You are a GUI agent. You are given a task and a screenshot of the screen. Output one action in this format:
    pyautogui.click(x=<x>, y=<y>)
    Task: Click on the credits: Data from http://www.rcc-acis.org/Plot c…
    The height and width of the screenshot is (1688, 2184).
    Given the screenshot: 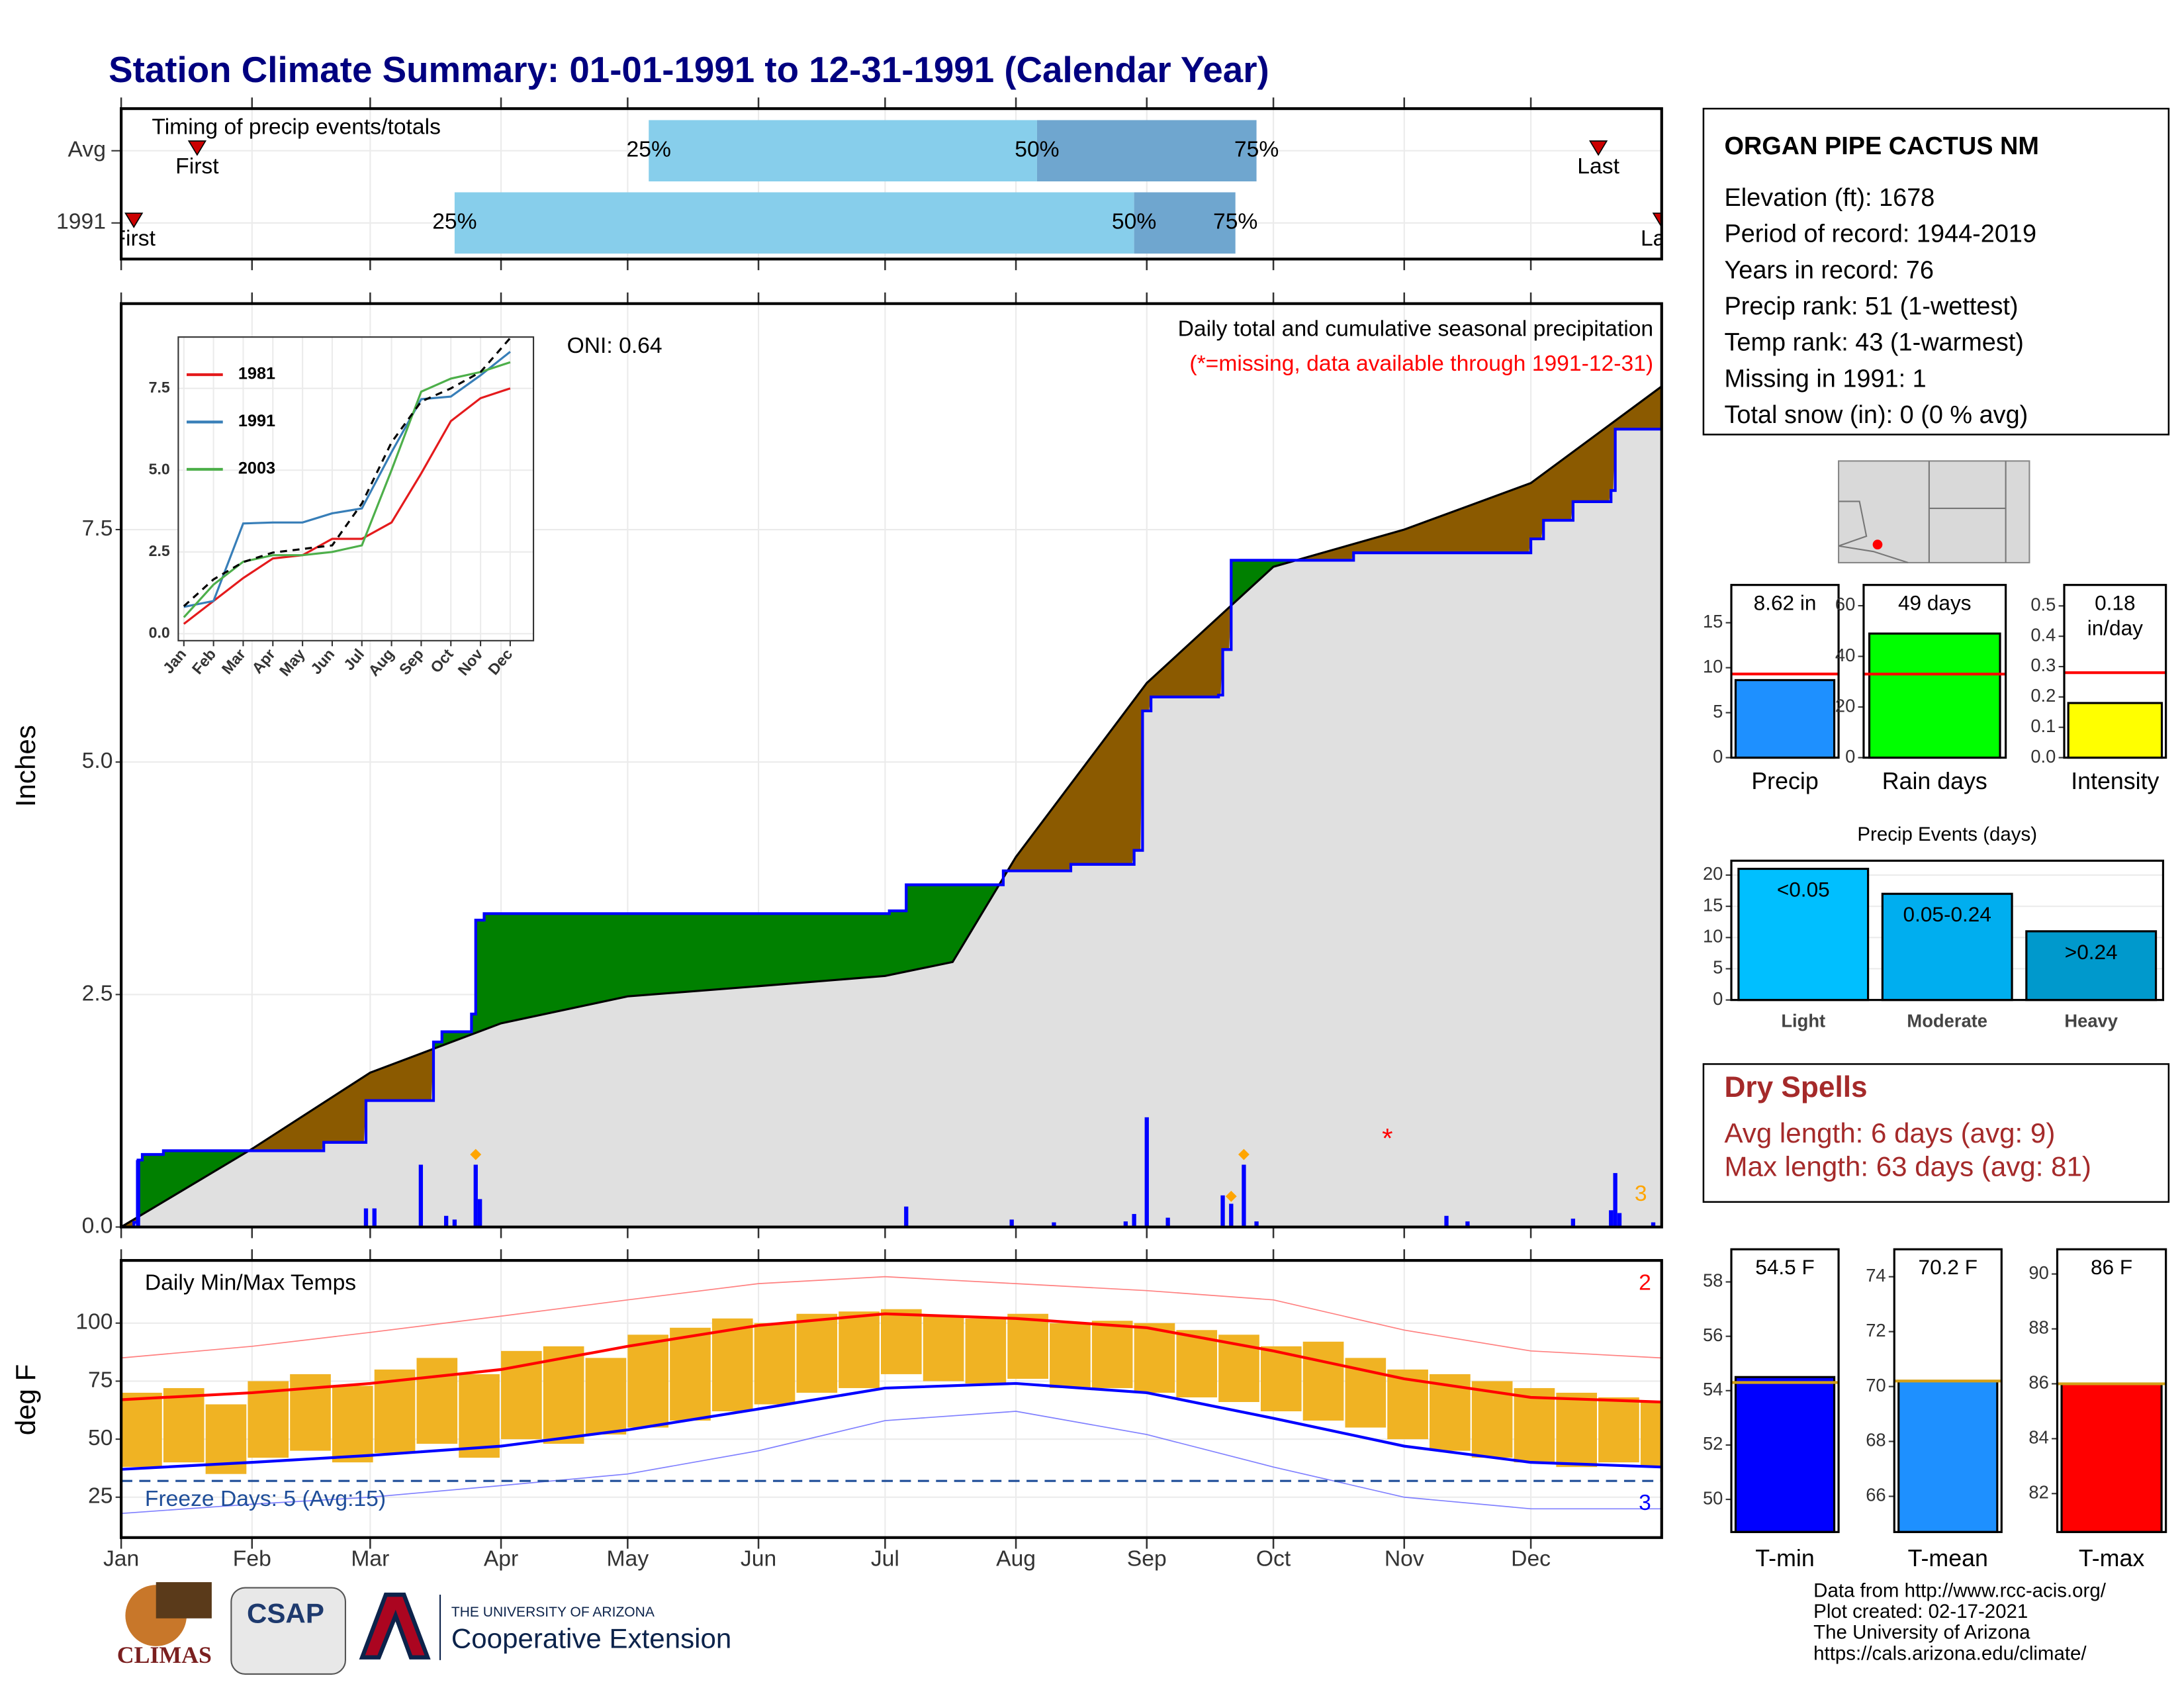 What is the action you would take?
    pyautogui.click(x=1960, y=1622)
    